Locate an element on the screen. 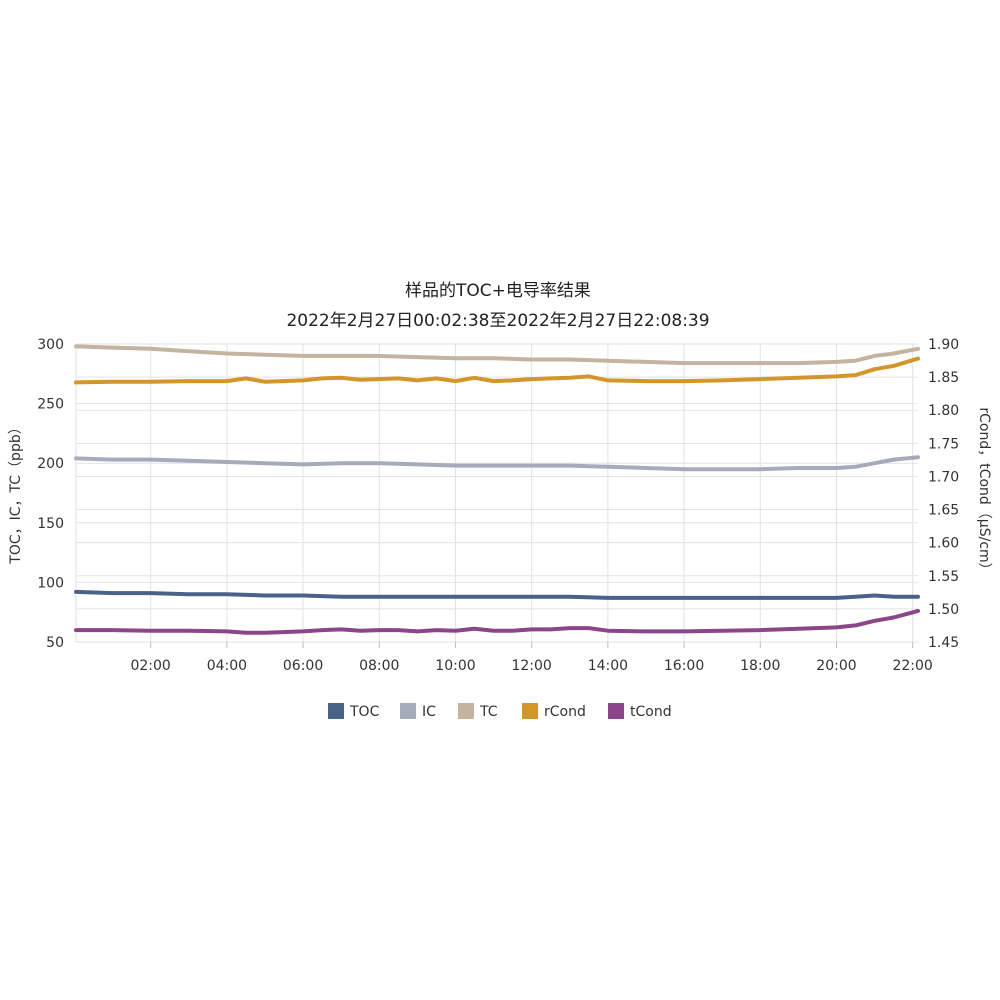  legend-label-rcond: rCond is located at coordinates (565, 712).